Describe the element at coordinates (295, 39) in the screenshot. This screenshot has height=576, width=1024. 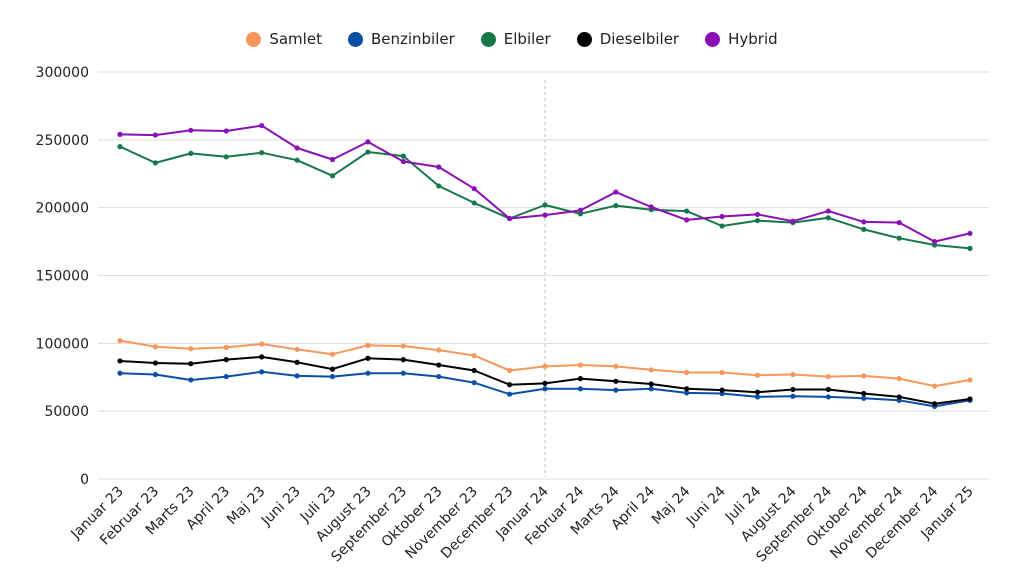
I see `legend-label-samlet: Samlet` at that location.